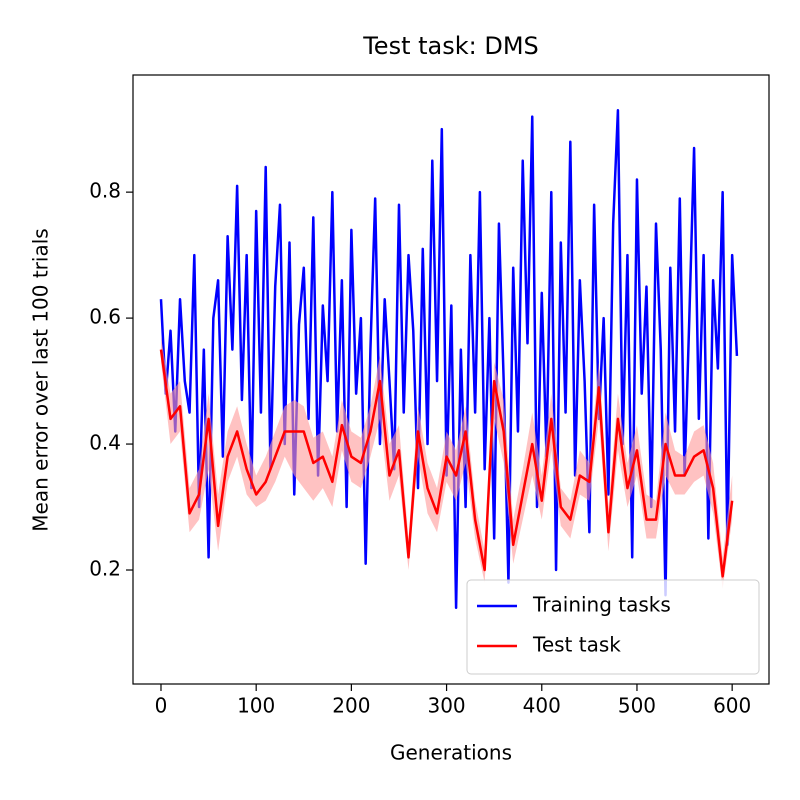  Describe the element at coordinates (161, 706) in the screenshot. I see `x-tick-label: 0` at that location.